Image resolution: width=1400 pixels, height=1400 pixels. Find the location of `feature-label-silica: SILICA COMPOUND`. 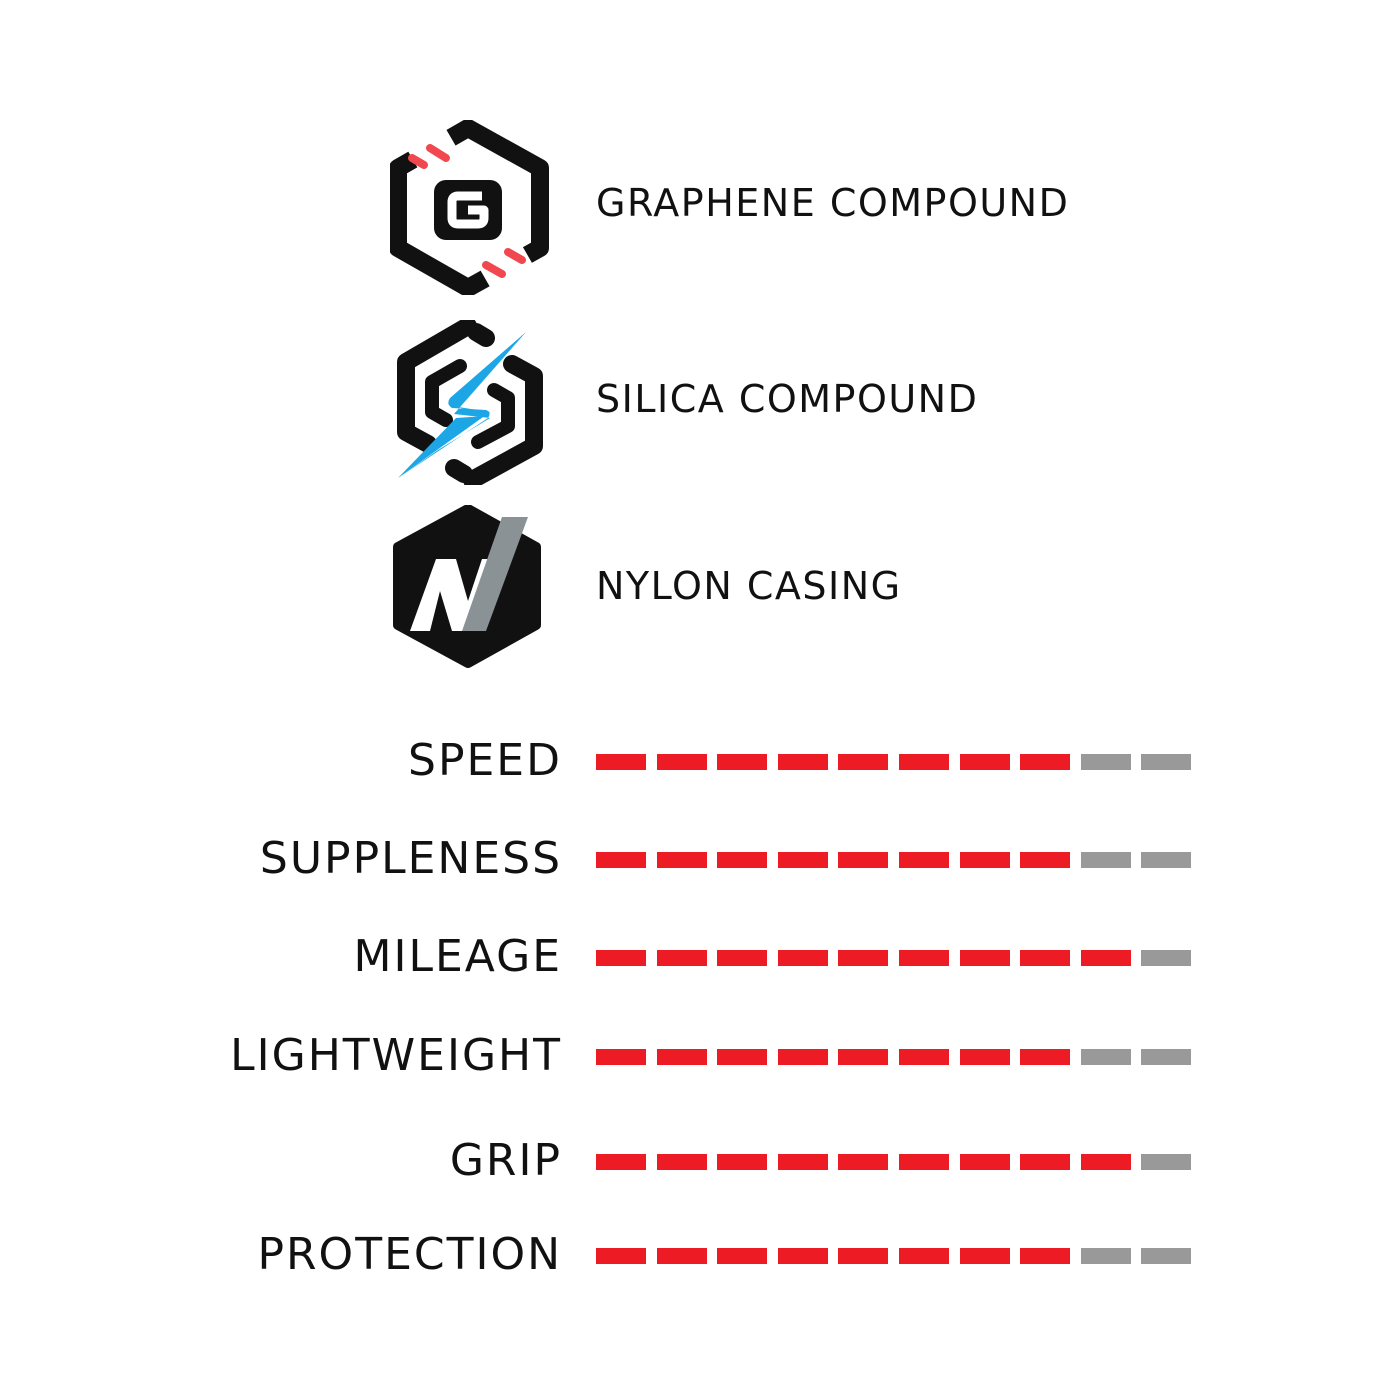

feature-label-silica: SILICA COMPOUND is located at coordinates (787, 399).